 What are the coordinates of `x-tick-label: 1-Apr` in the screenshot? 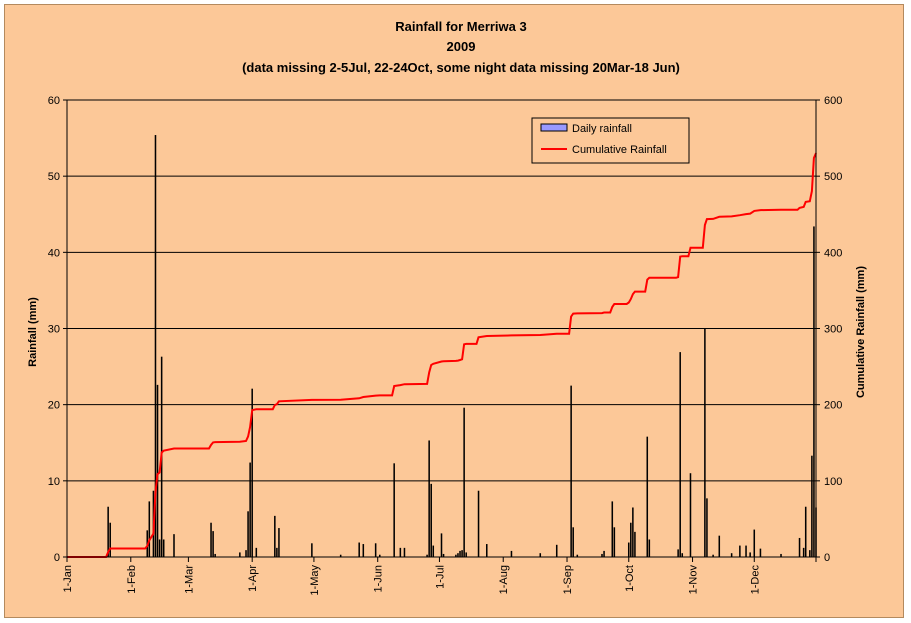 It's located at (253, 578).